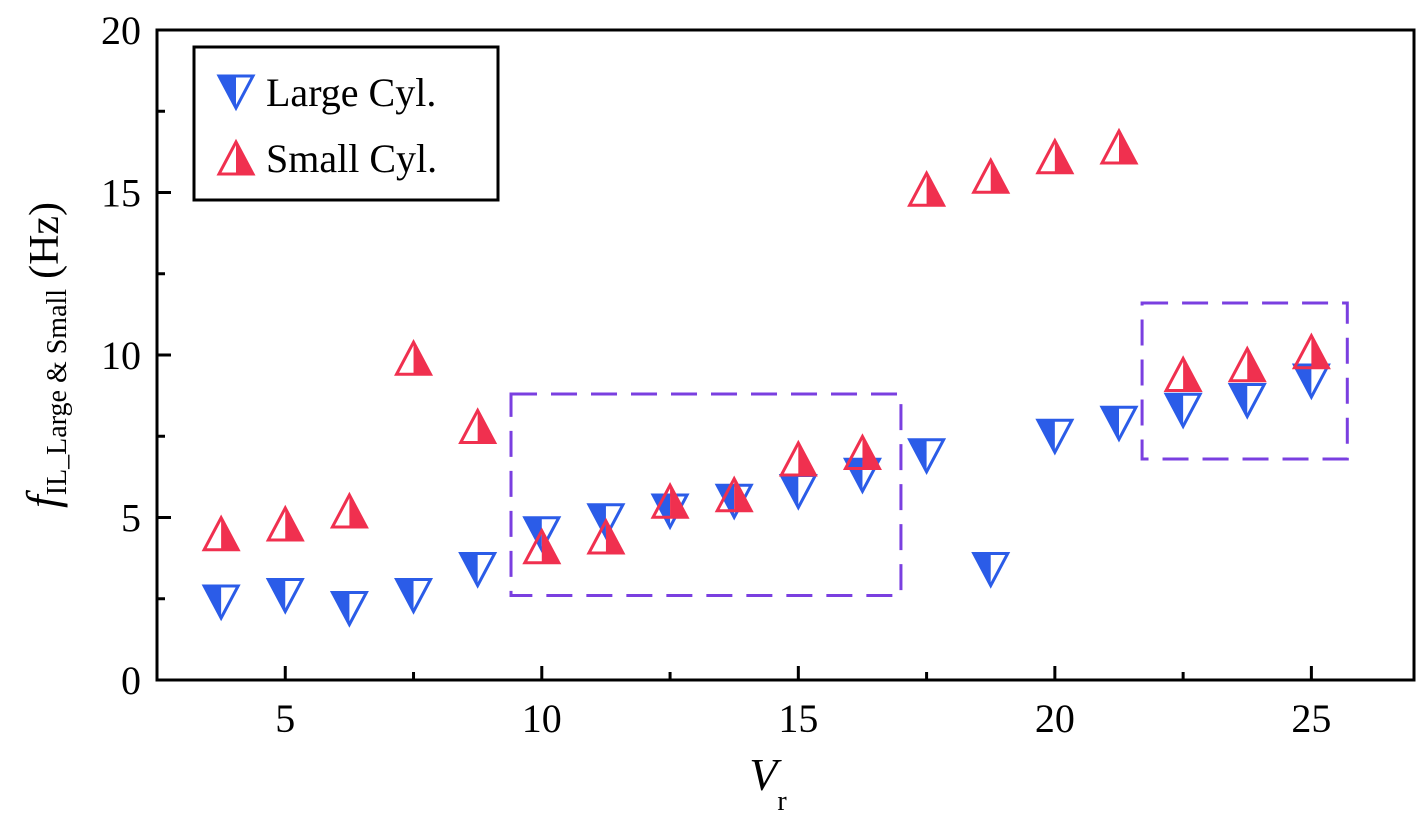  Describe the element at coordinates (285, 718) in the screenshot. I see `x-tick-label: 5` at that location.